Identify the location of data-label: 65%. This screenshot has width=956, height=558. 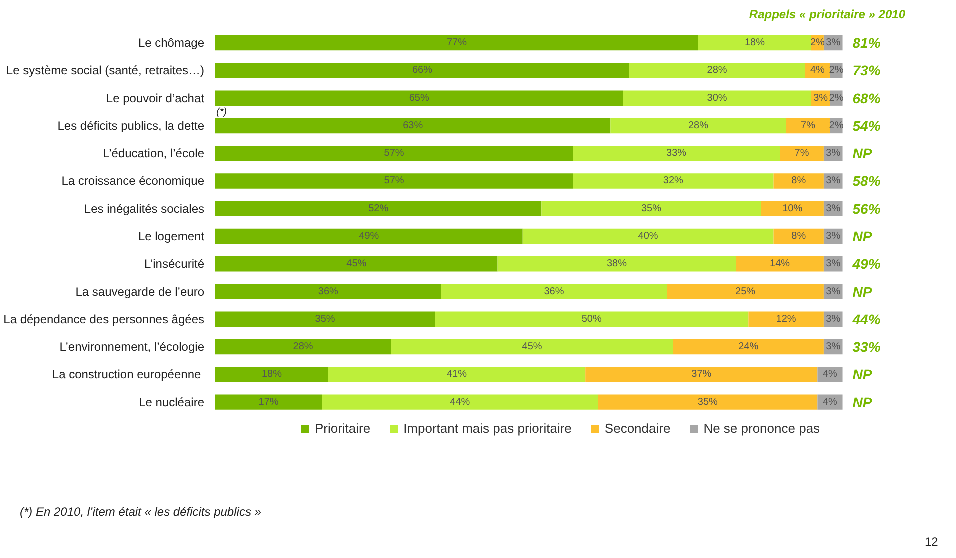
(419, 98).